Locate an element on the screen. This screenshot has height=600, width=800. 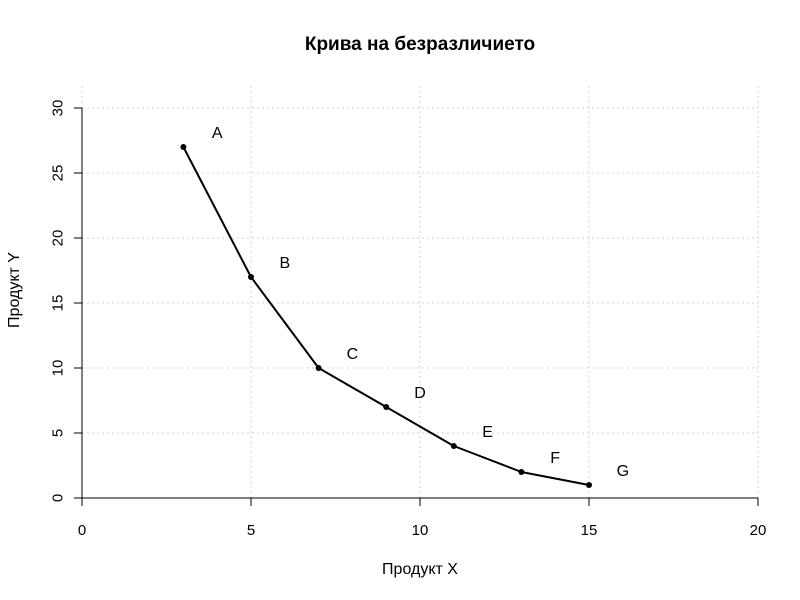
y-tick-label: 15 is located at coordinates (58, 303).